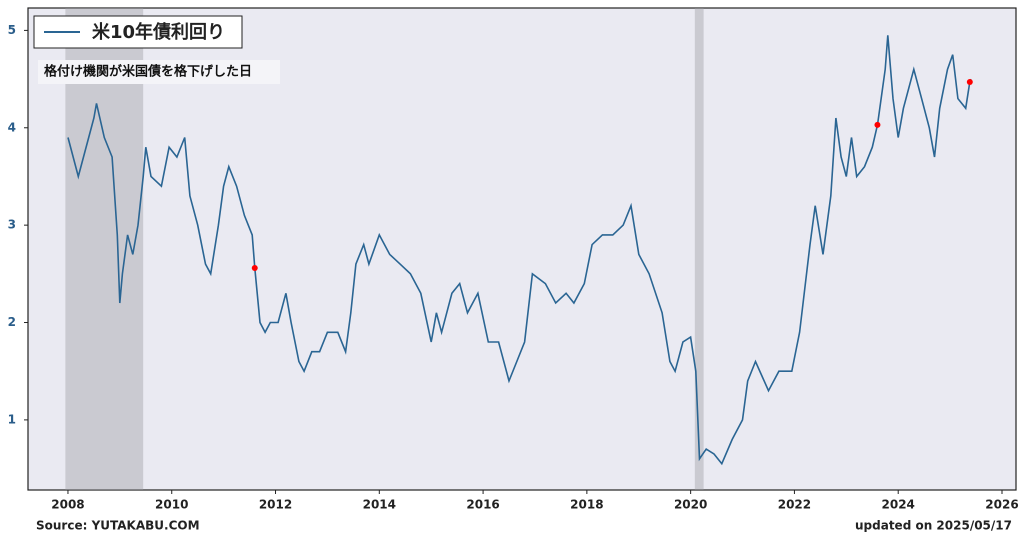  Describe the element at coordinates (158, 32) in the screenshot. I see `legend-label: 米10年債利回り` at that location.